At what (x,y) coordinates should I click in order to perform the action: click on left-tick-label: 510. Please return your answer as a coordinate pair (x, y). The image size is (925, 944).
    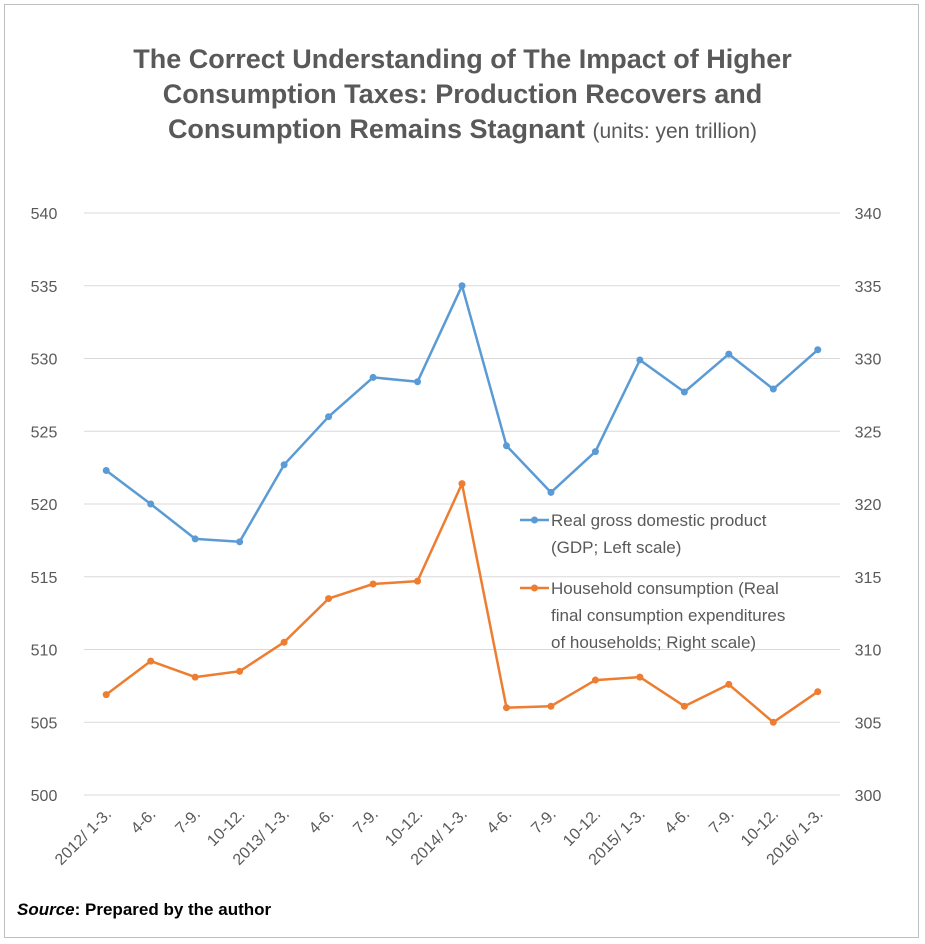
    Looking at the image, I should click on (44, 651).